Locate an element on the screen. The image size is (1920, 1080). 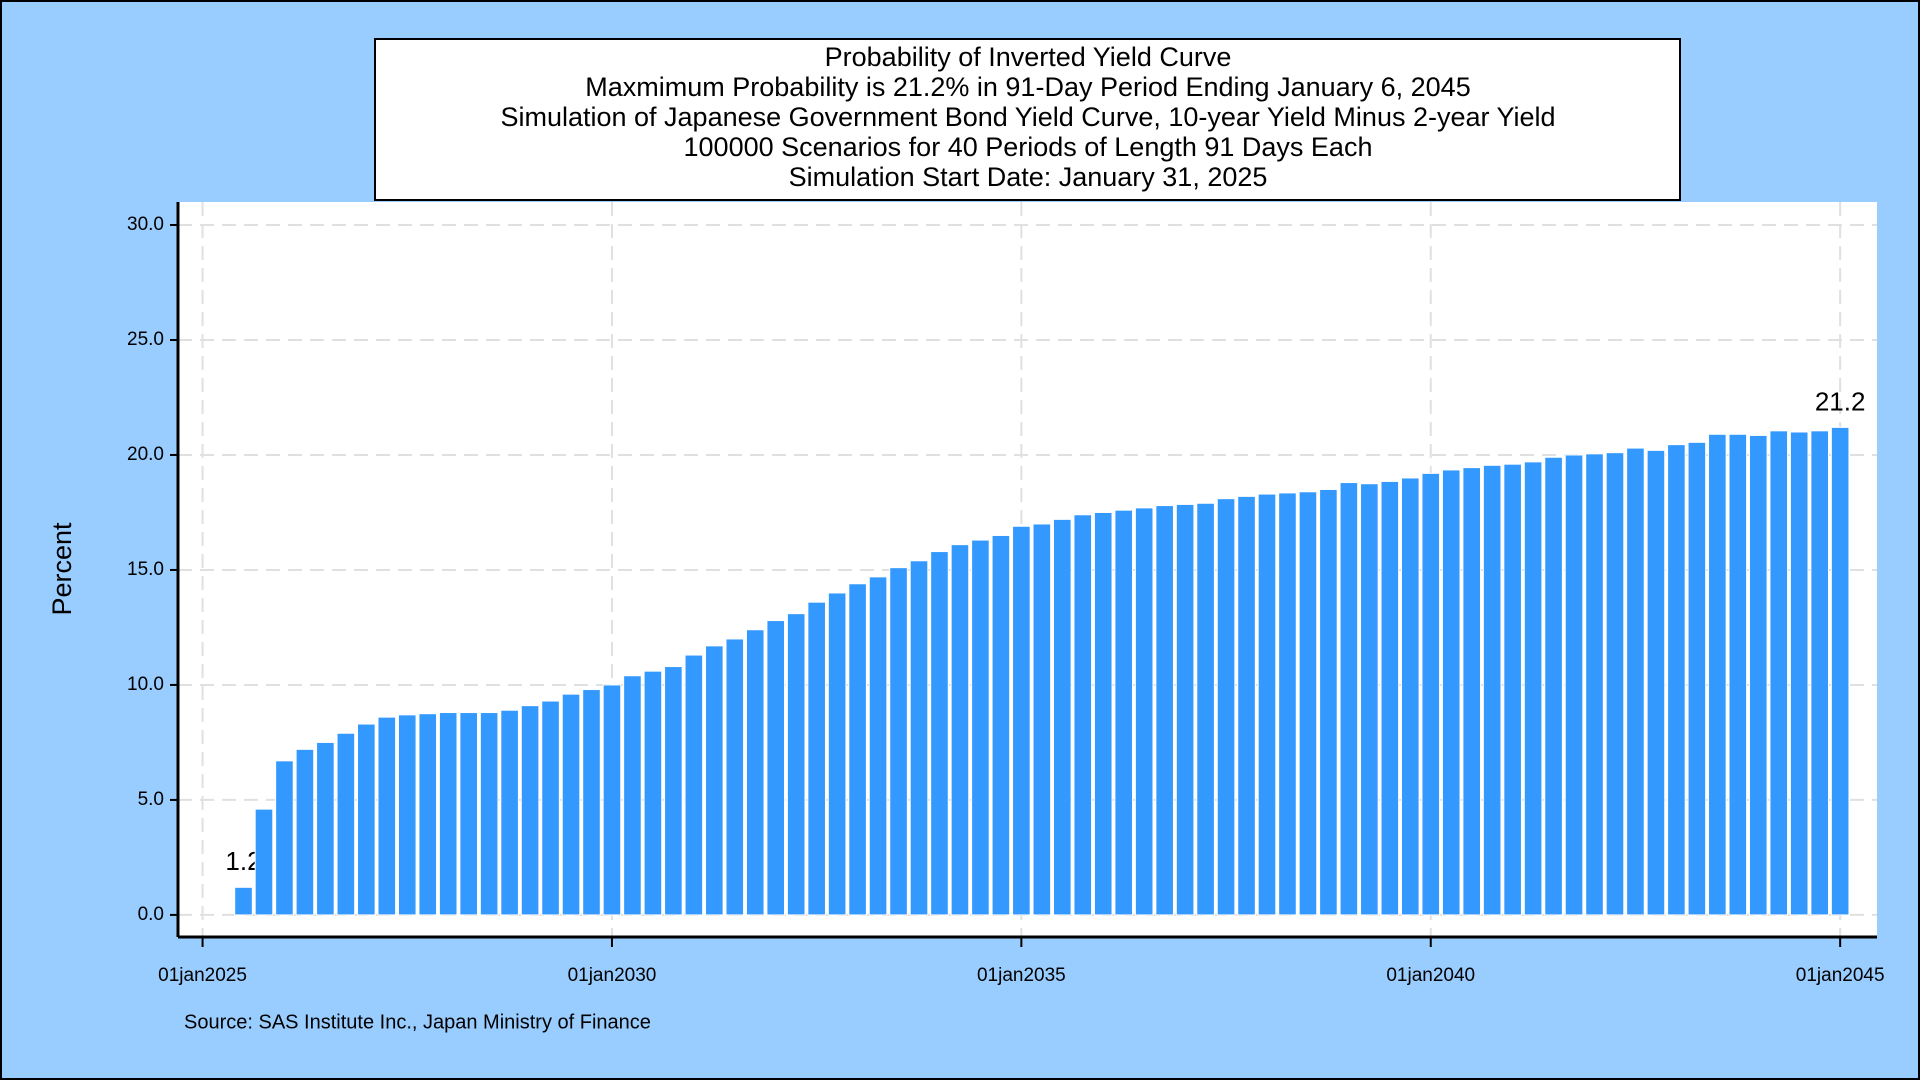
x-tick-label: 01jan2030 is located at coordinates (612, 975).